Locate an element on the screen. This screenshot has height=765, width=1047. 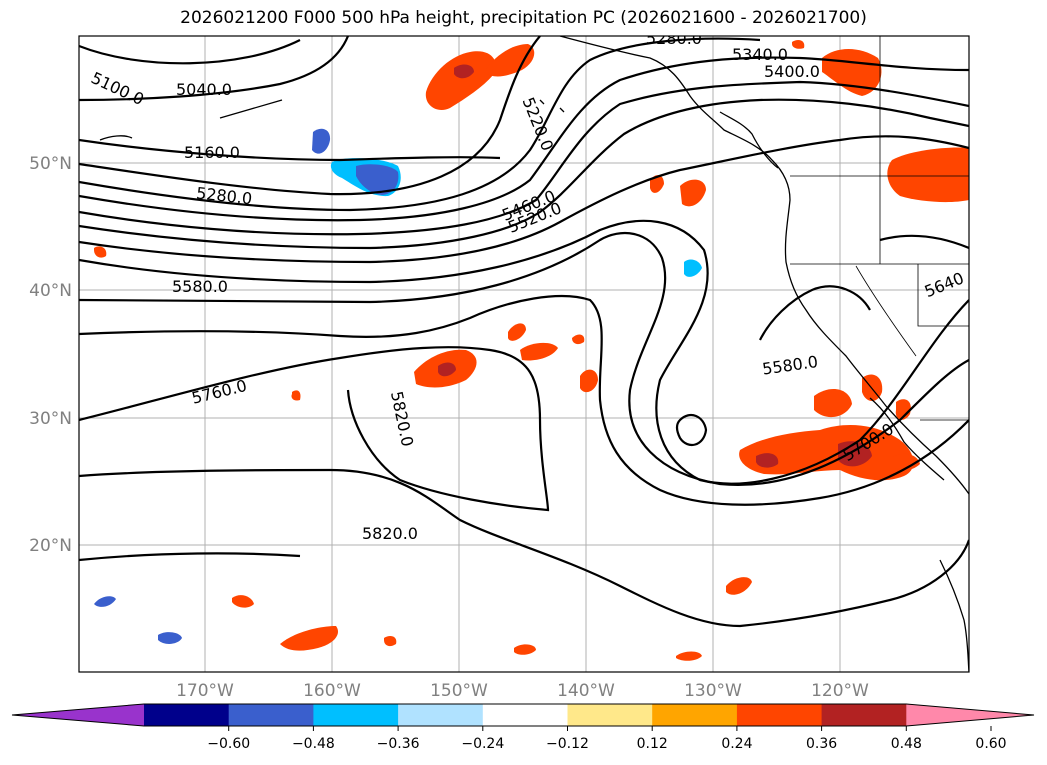
precip-negative-core is located at coordinates (377, 179).